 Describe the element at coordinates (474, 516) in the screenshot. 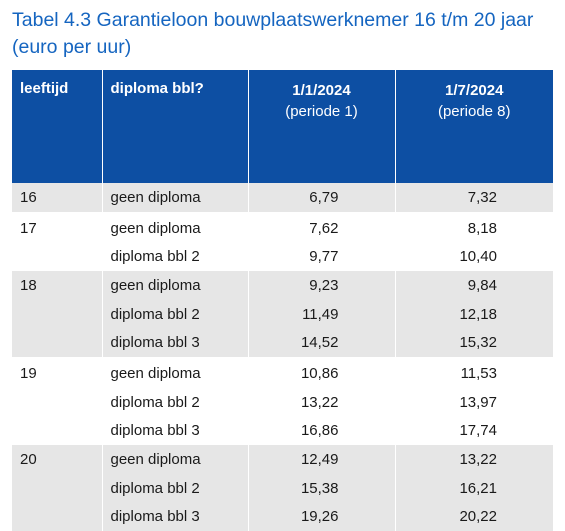

I see `wage-period-8-cell: 20,22` at that location.